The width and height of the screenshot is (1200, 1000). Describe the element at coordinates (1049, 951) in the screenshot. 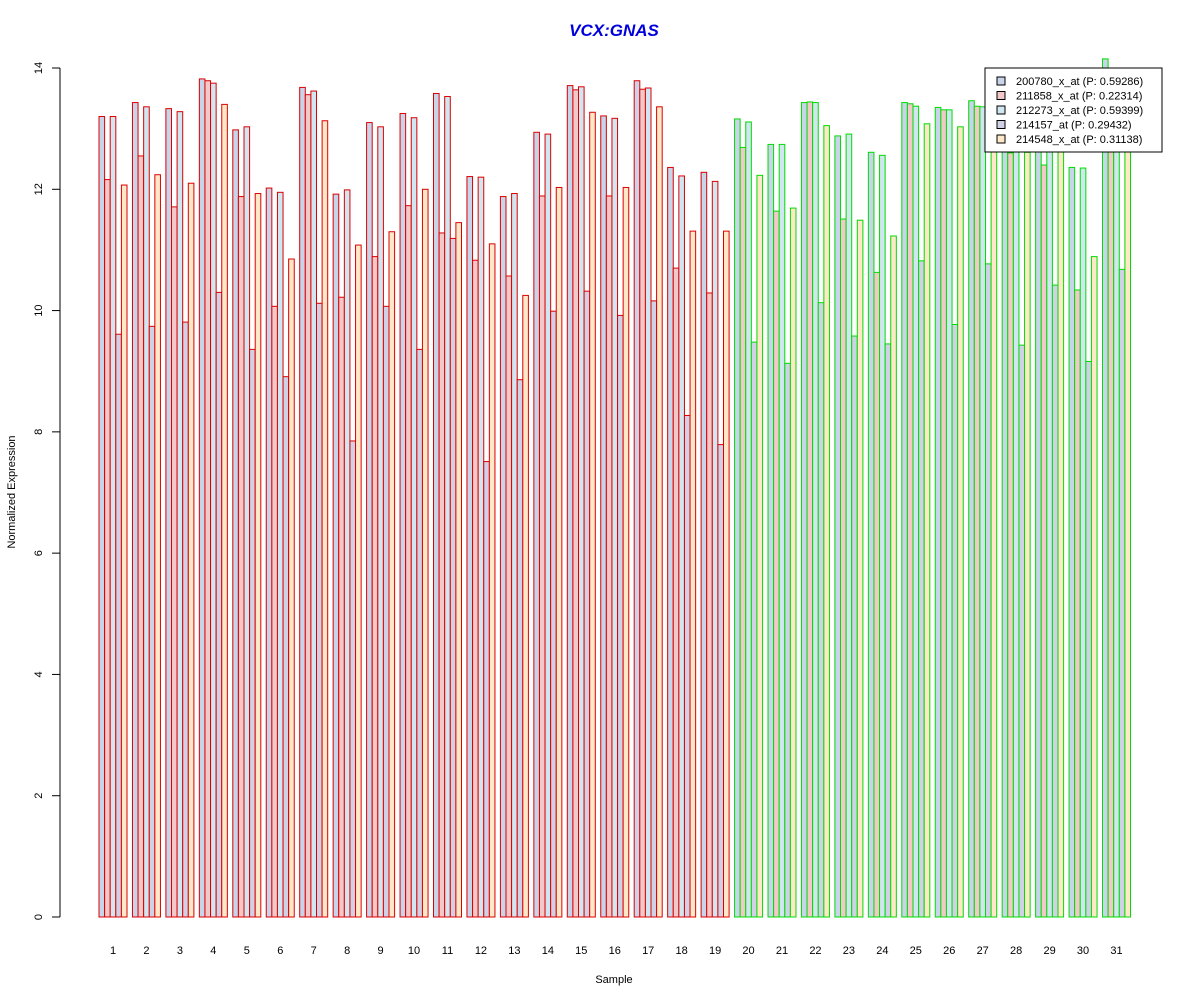

I see `x-tick-label: 29` at that location.